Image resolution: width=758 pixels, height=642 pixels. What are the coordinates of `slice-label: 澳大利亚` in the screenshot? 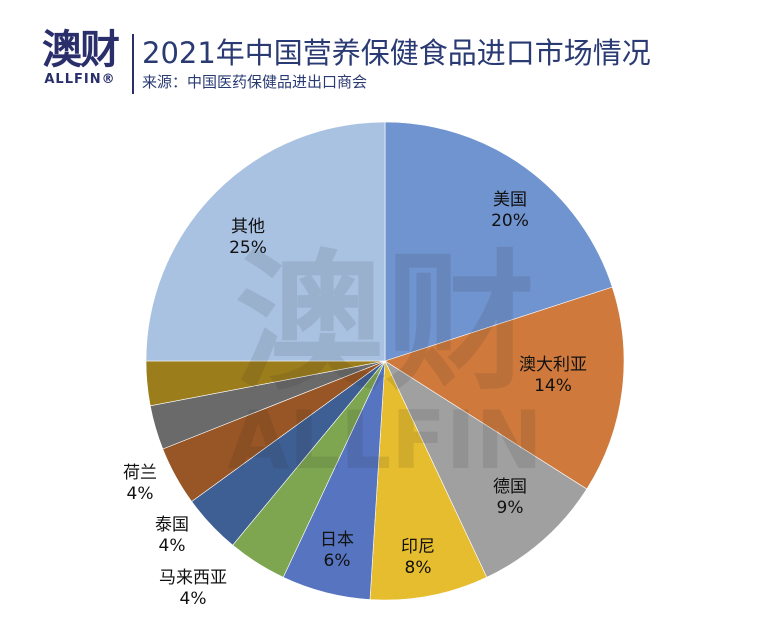 It's located at (553, 365).